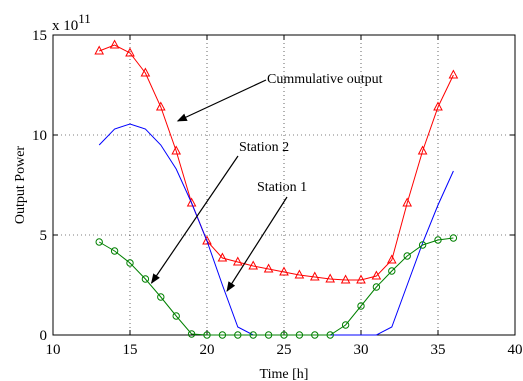 This screenshot has width=523, height=381. What do you see at coordinates (221, 100) in the screenshot?
I see `annotation-cumulative-arrow` at bounding box center [221, 100].